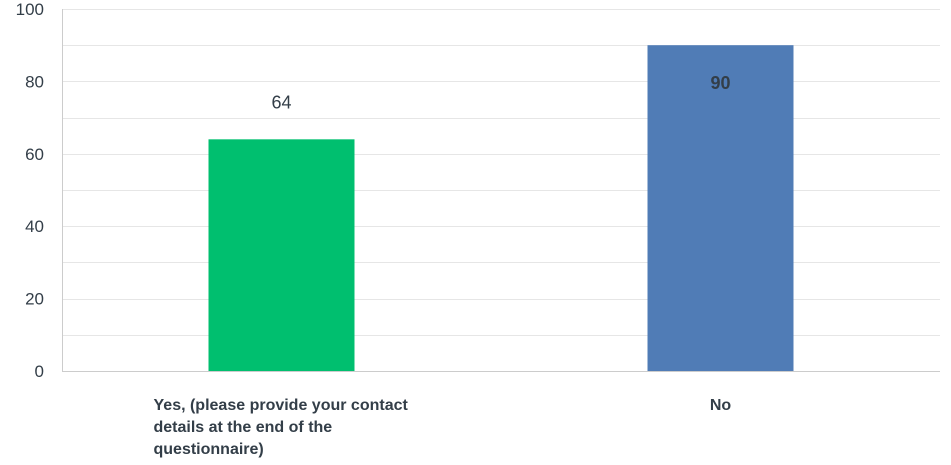 The width and height of the screenshot is (951, 465). Describe the element at coordinates (34, 299) in the screenshot. I see `y-tick-label: 20` at that location.